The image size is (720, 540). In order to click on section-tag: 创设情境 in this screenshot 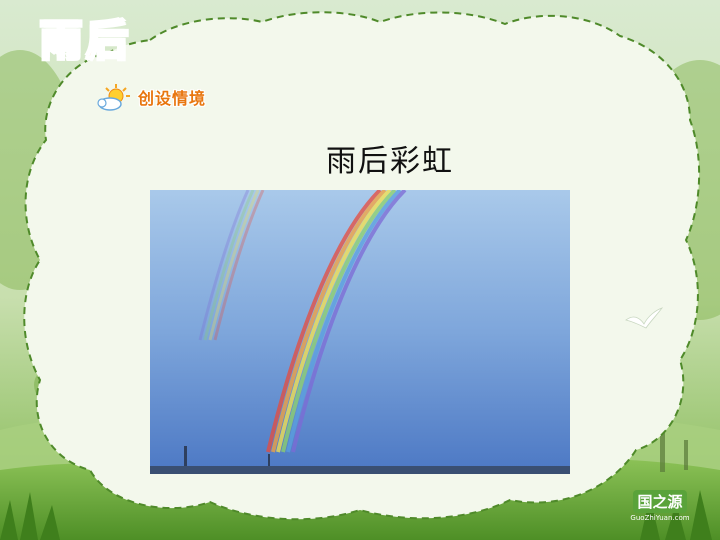, I will do `click(151, 97)`.